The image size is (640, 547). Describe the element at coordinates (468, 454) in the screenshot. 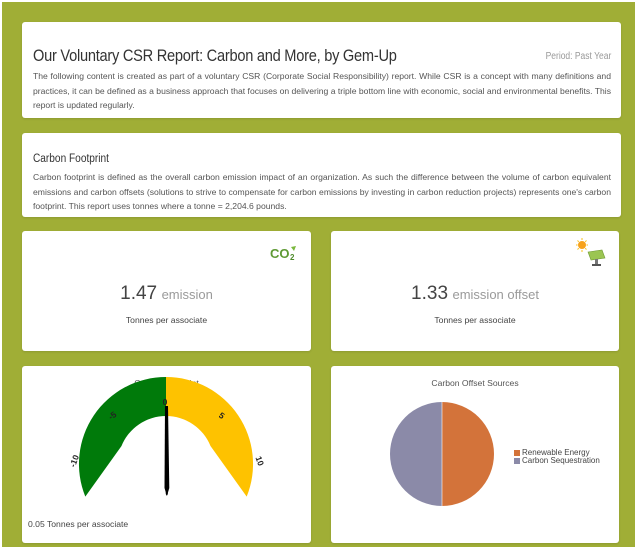

I see `pie-slice-renewable-energy` at that location.